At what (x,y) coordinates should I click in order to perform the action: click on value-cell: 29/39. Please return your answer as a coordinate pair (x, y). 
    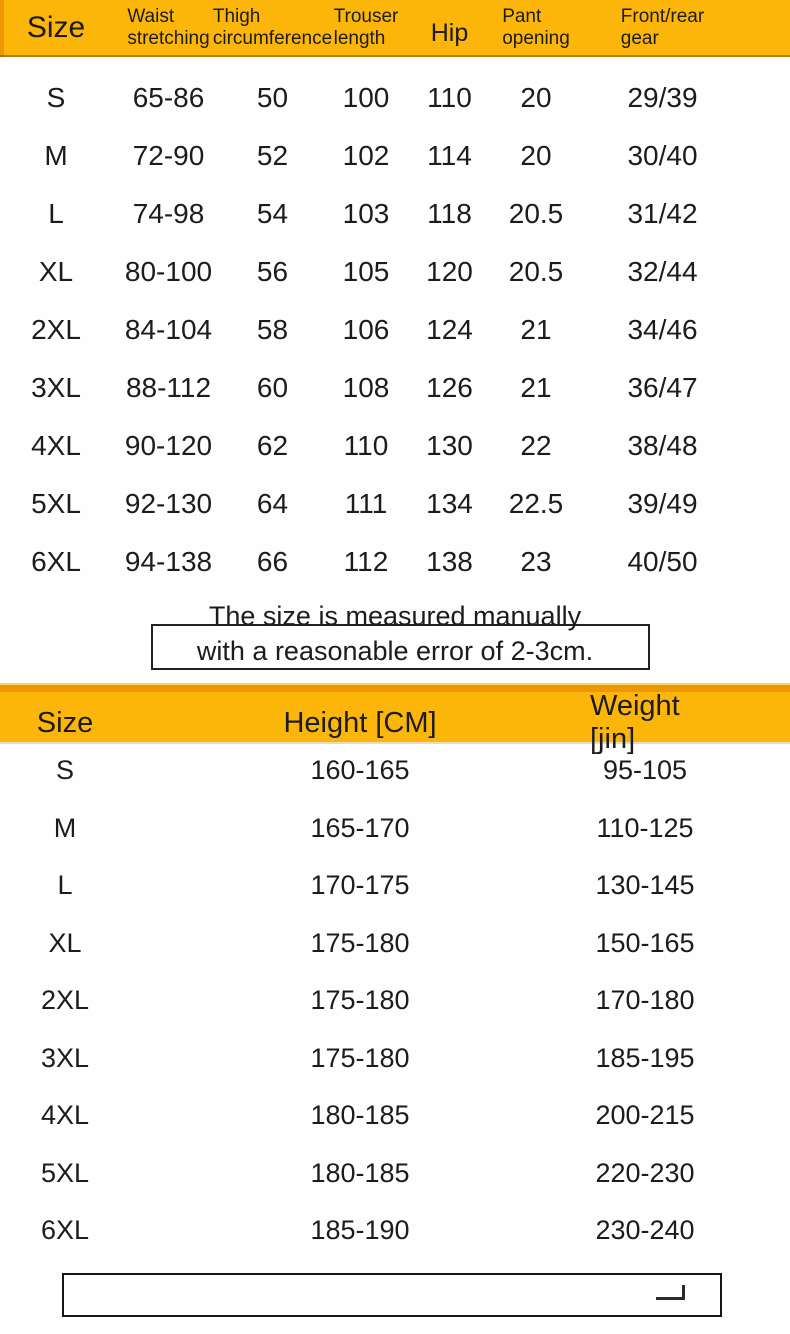
    Looking at the image, I should click on (662, 97).